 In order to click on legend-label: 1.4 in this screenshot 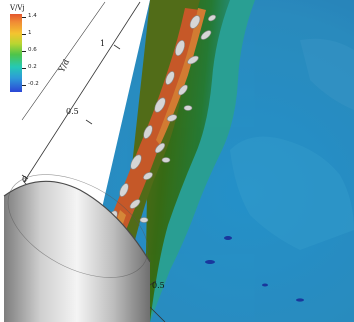, I will do `click(32, 16)`.